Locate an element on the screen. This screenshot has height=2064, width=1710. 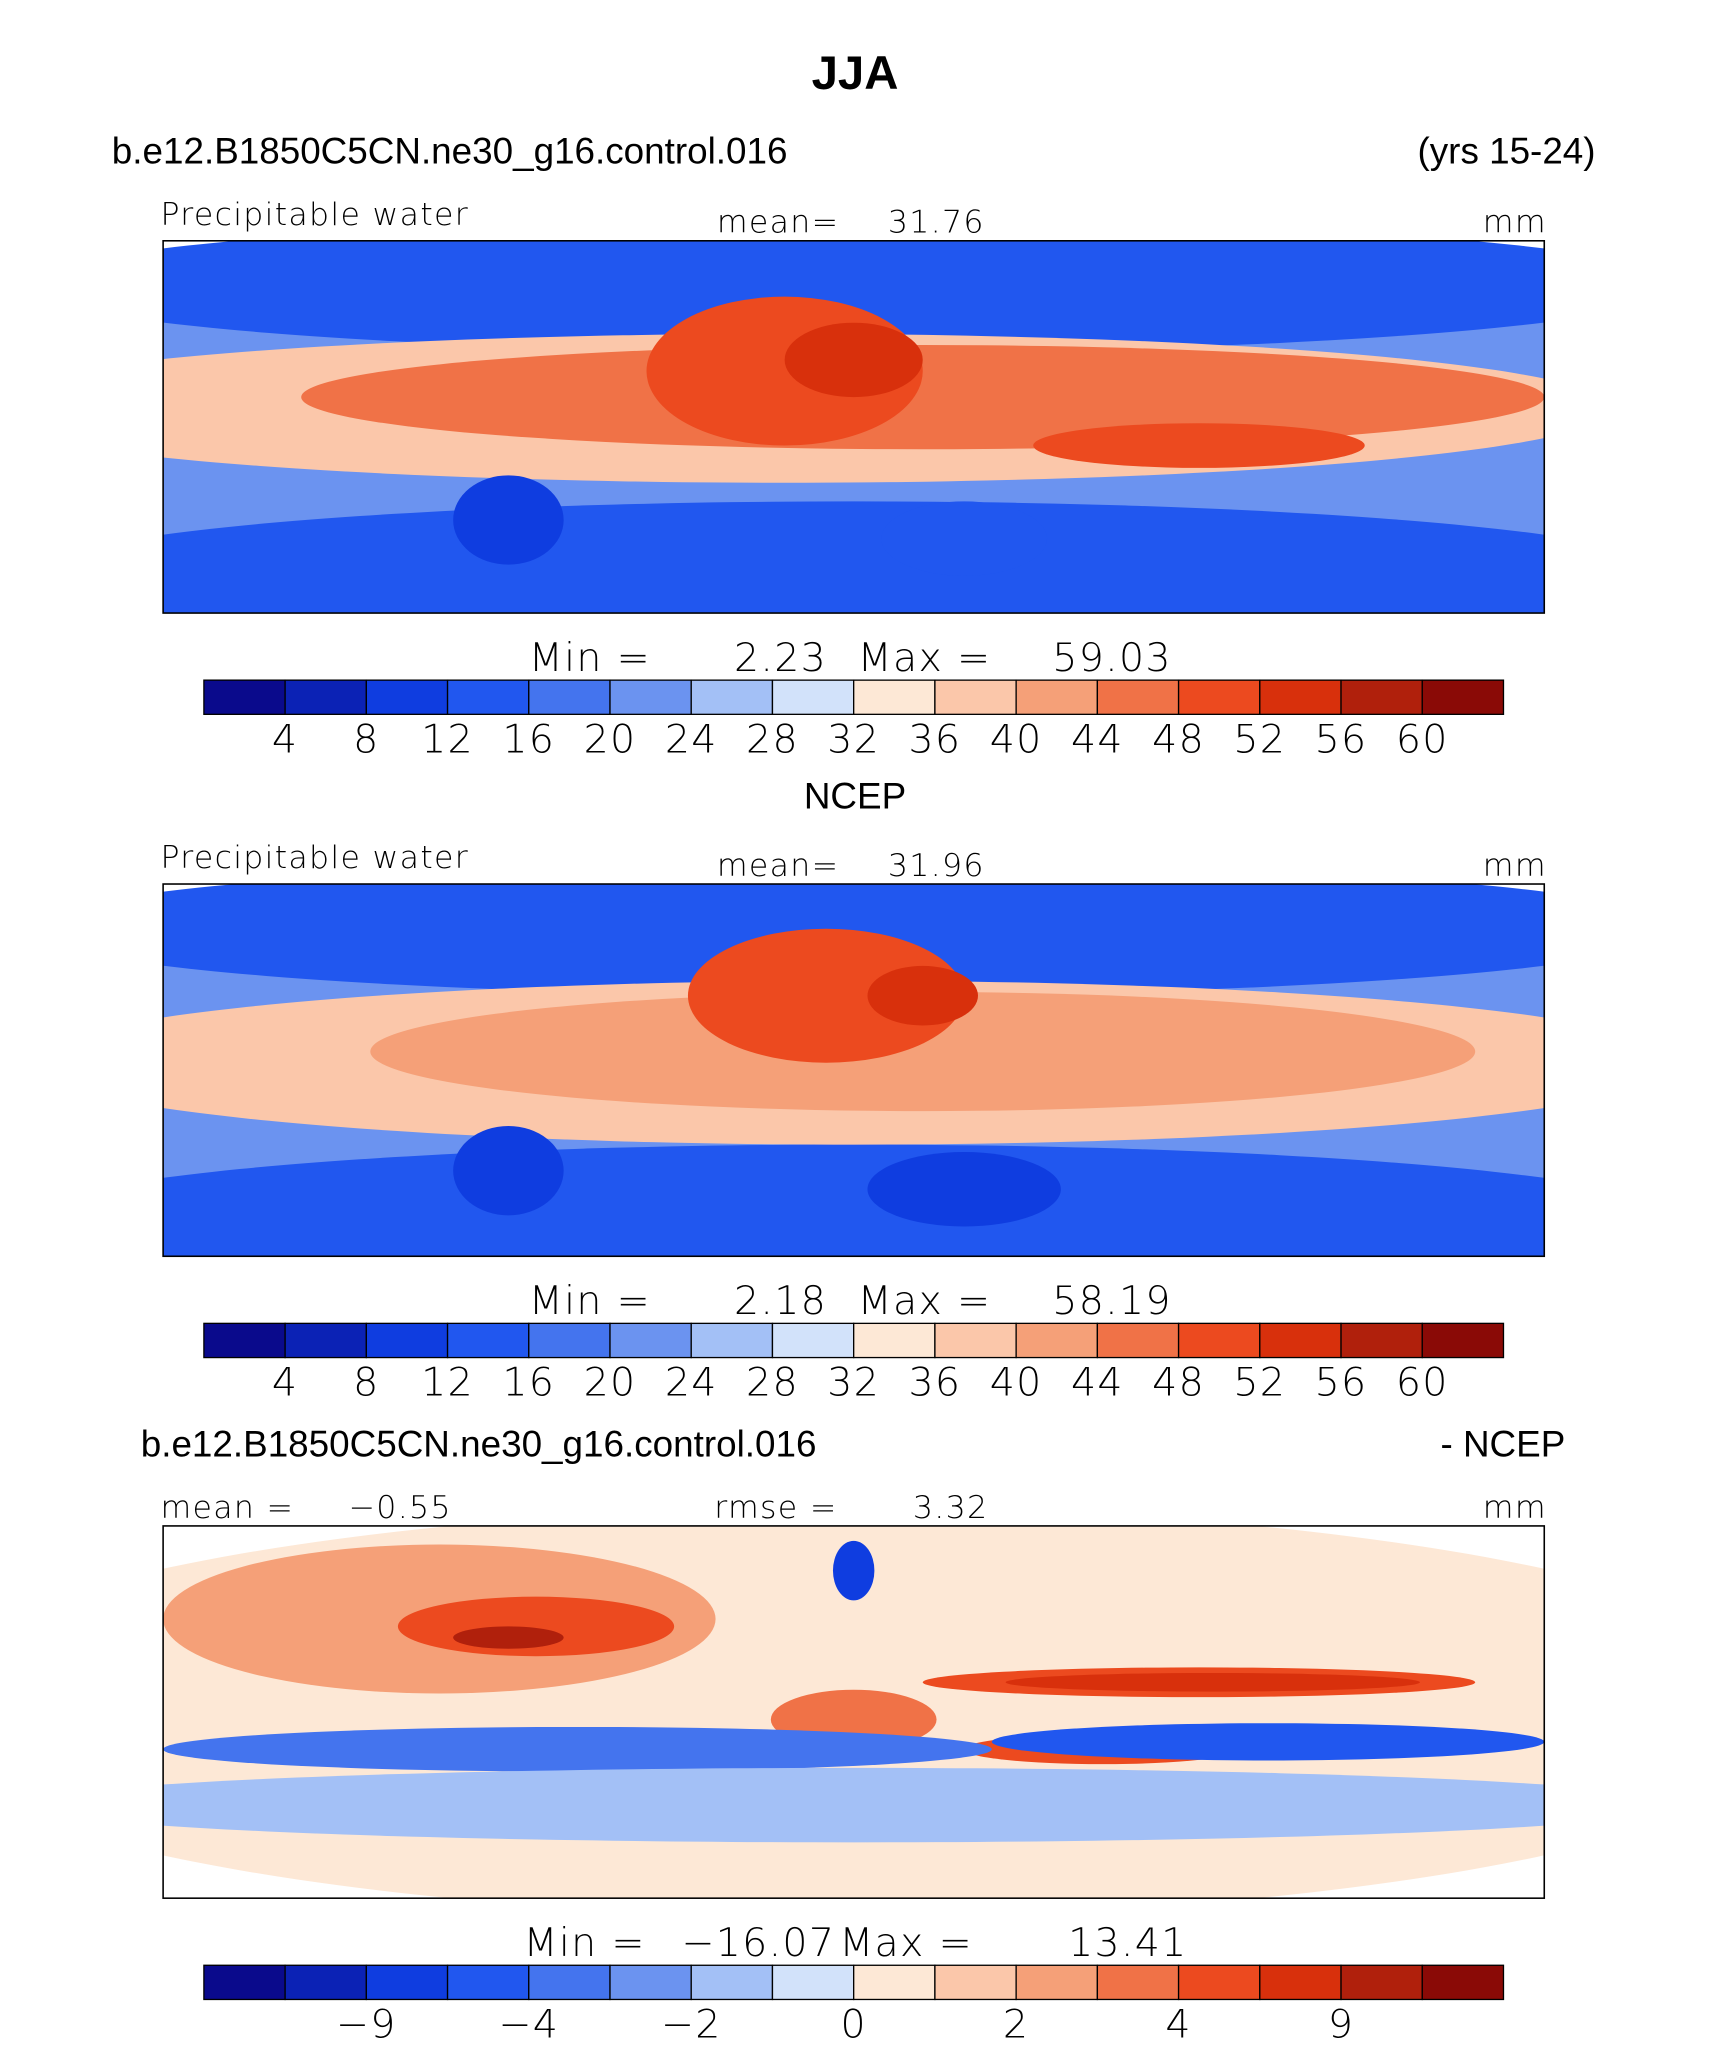
max-value: 59.03 is located at coordinates (1112, 658).